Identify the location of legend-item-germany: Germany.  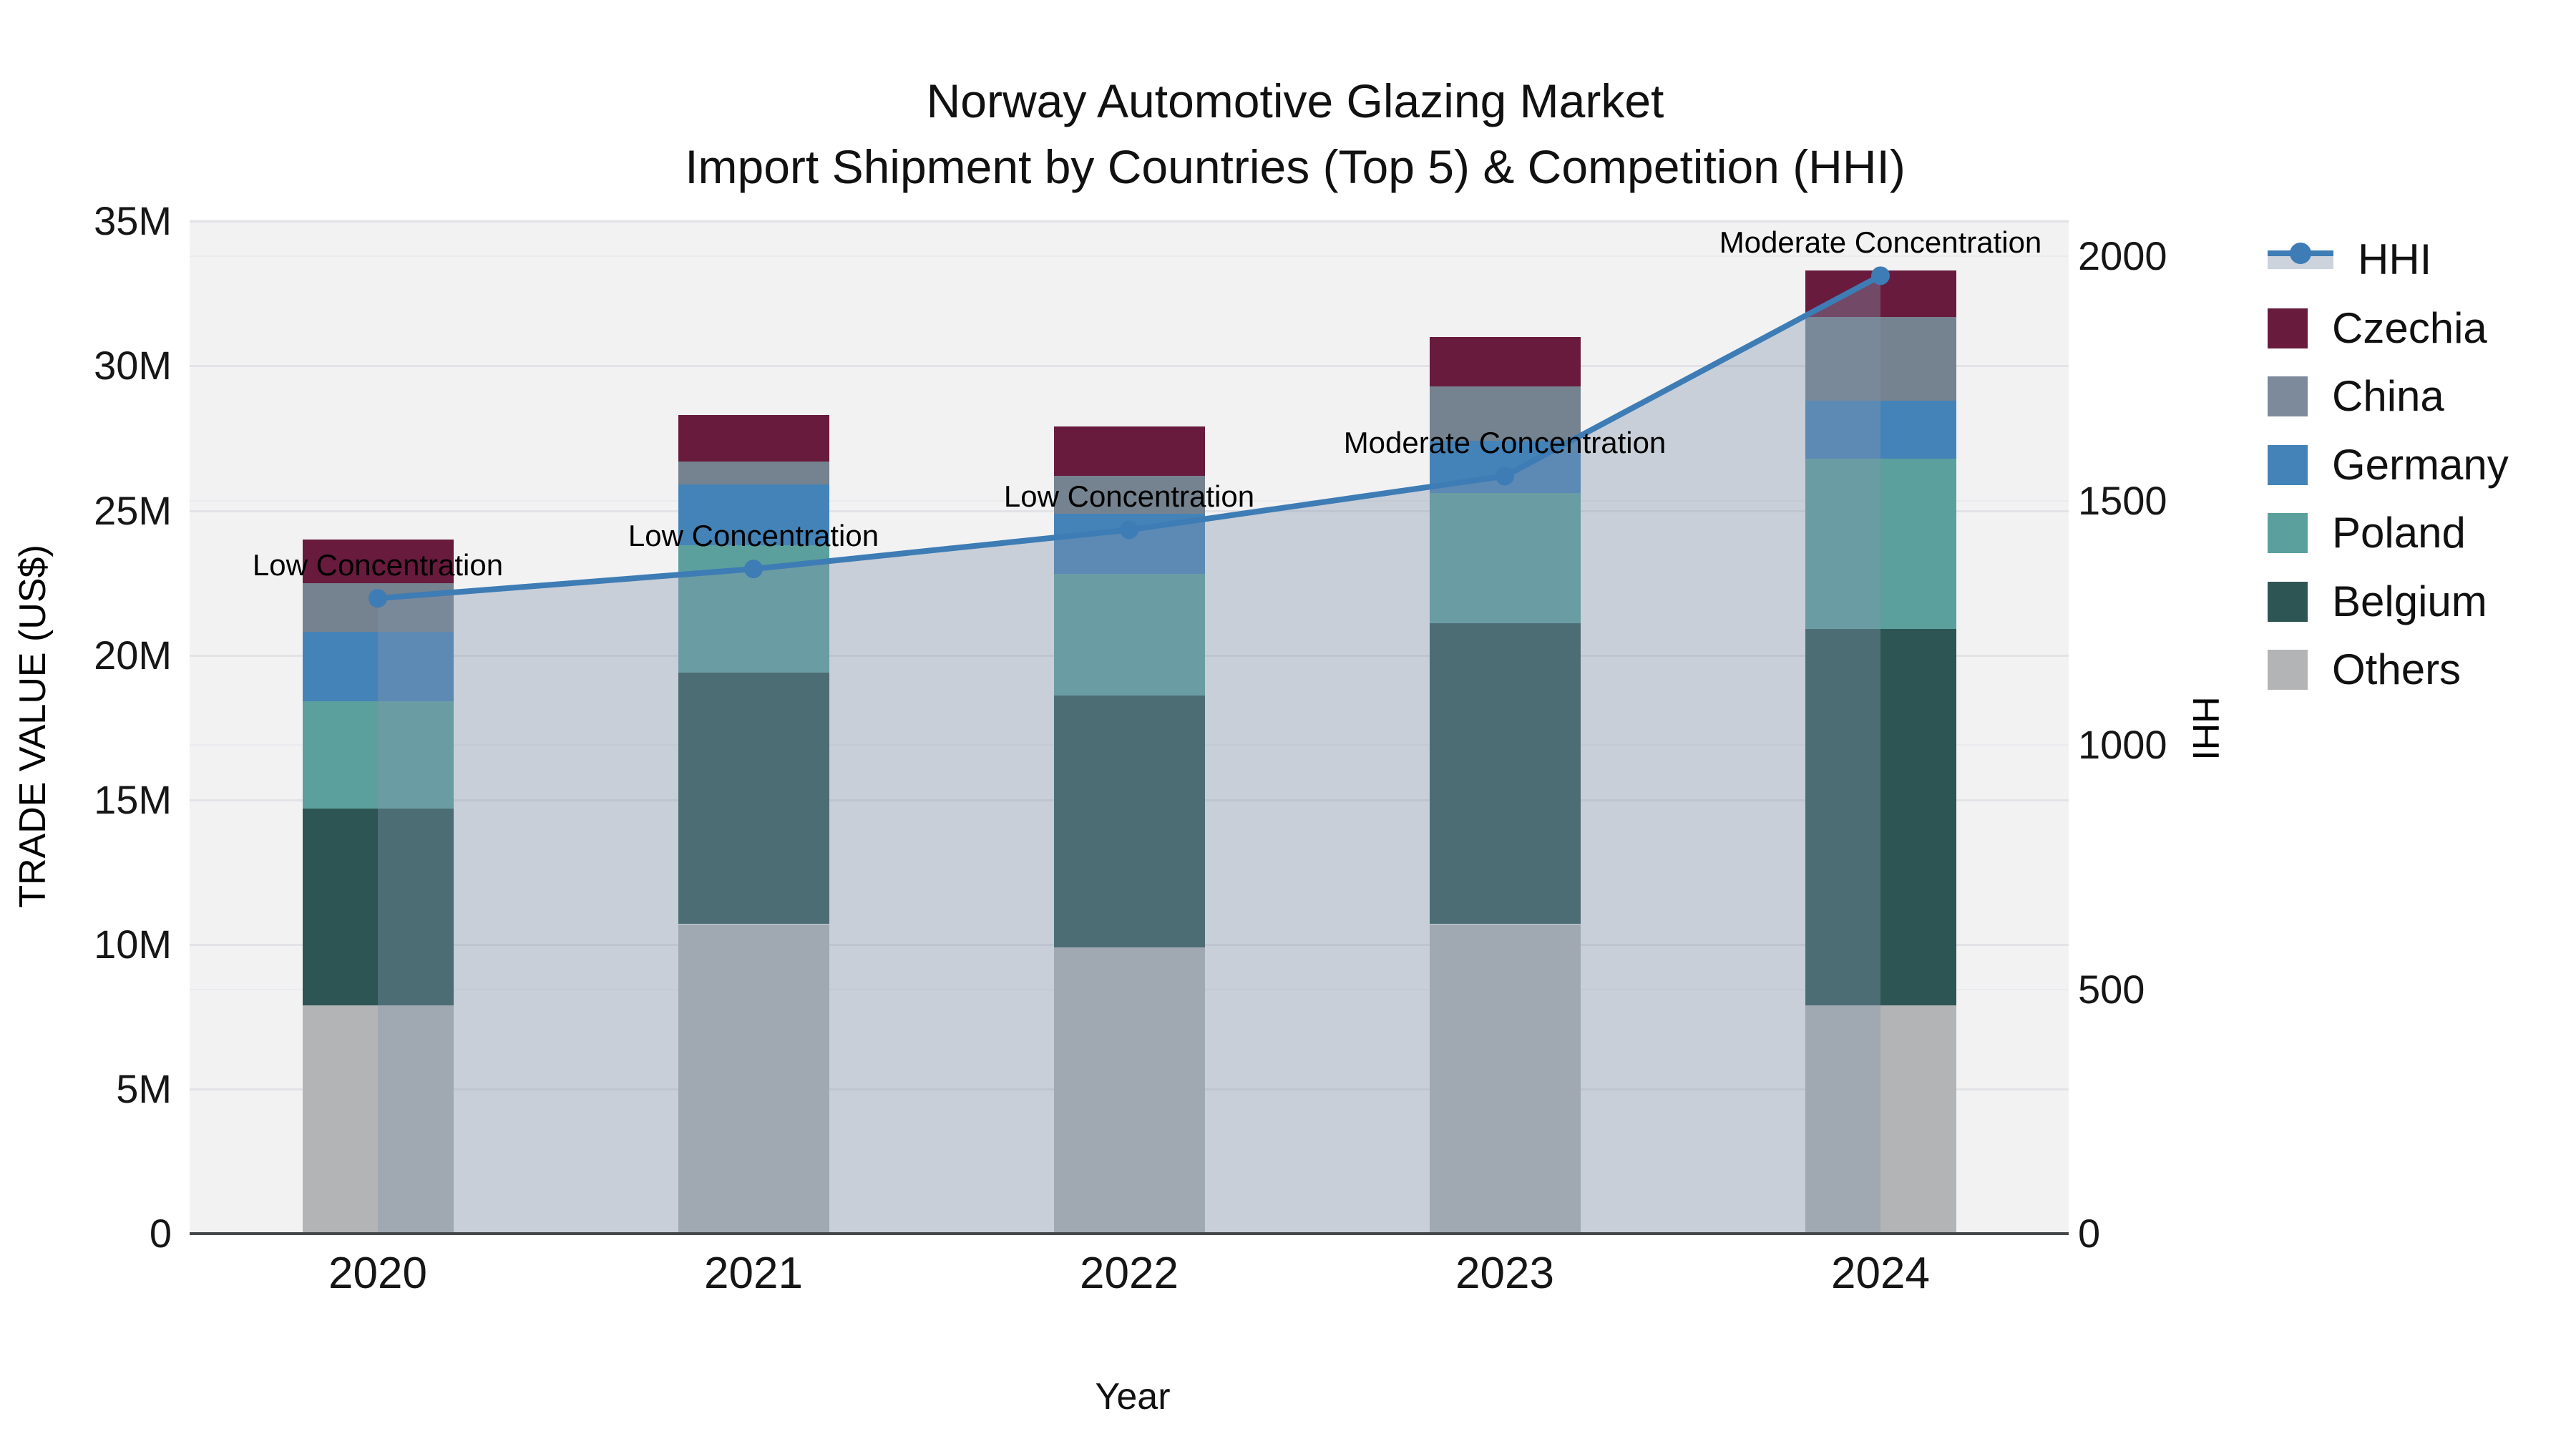
(2388, 464).